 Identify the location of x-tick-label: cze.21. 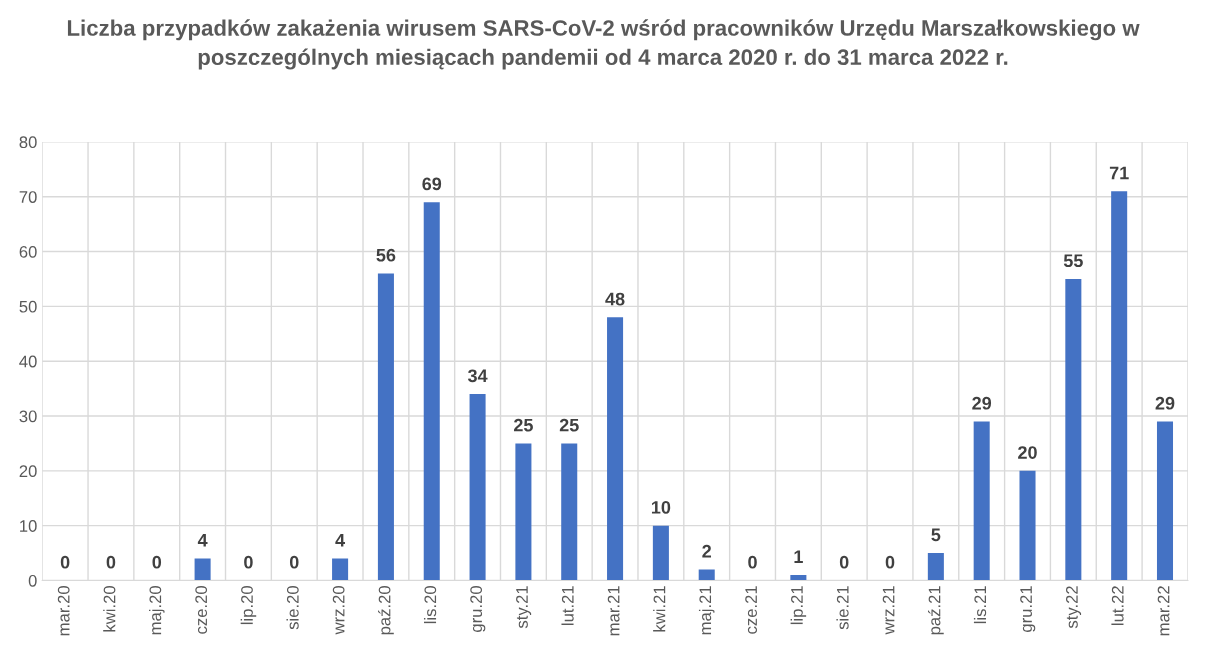
(751, 610).